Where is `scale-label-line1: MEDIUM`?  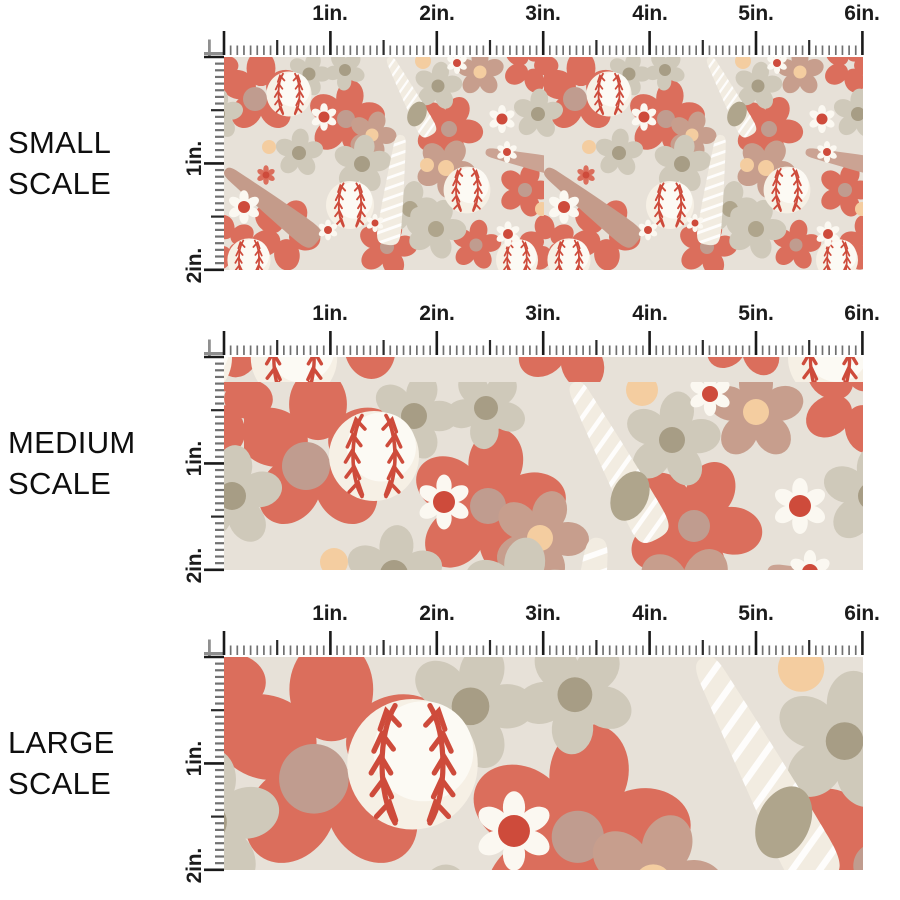
scale-label-line1: MEDIUM is located at coordinates (72, 442).